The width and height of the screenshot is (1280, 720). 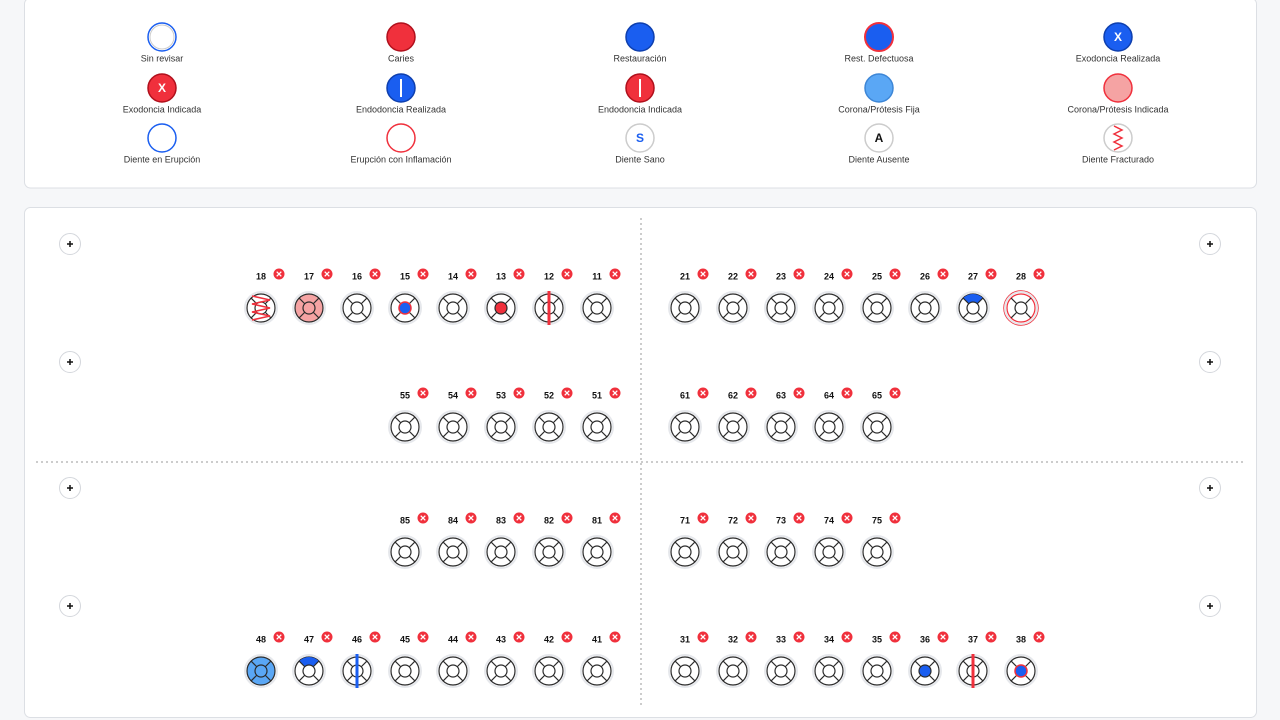 What do you see at coordinates (781, 661) in the screenshot?
I see `tooth: 33` at bounding box center [781, 661].